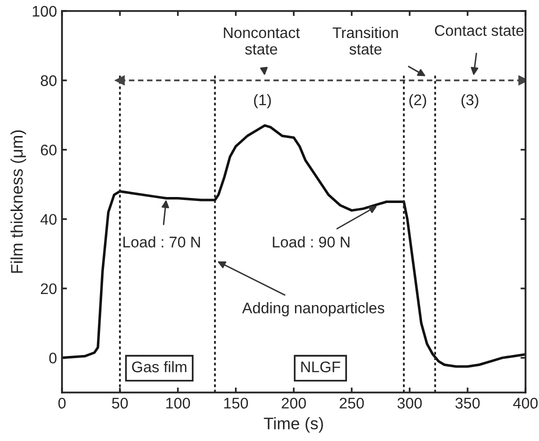 The height and width of the screenshot is (441, 539). Describe the element at coordinates (525, 403) in the screenshot. I see `x-tick-label: 400` at that location.